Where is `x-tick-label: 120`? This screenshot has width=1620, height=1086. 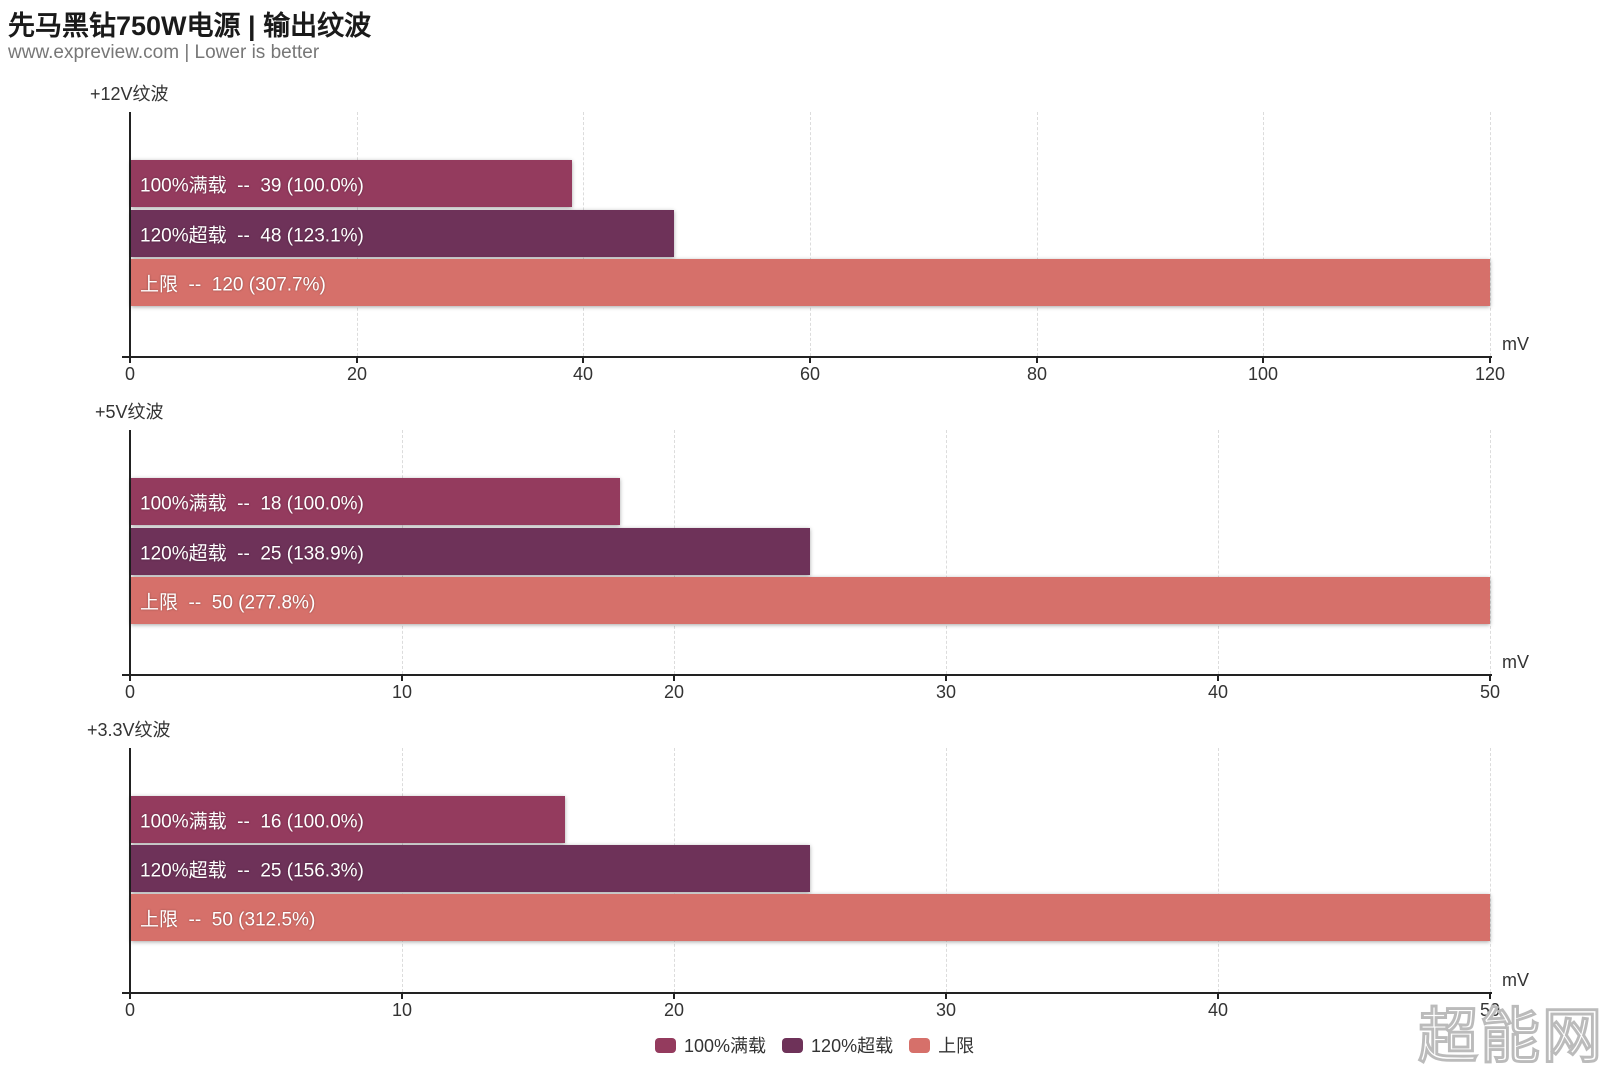 x-tick-label: 120 is located at coordinates (1490, 374).